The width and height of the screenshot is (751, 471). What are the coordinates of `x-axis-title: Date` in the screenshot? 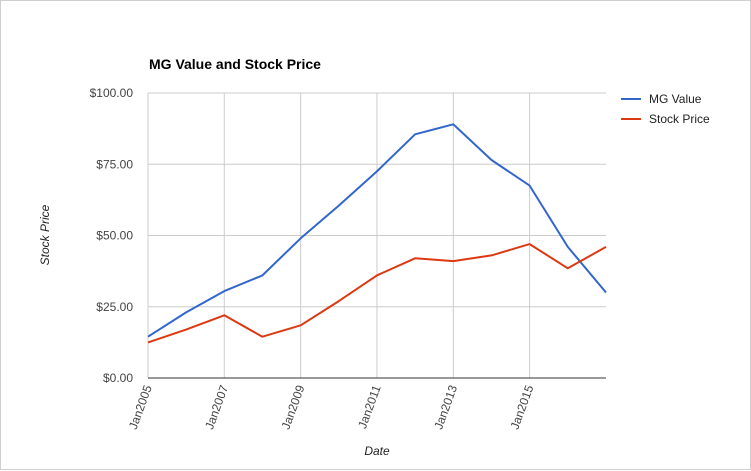 It's located at (377, 451).